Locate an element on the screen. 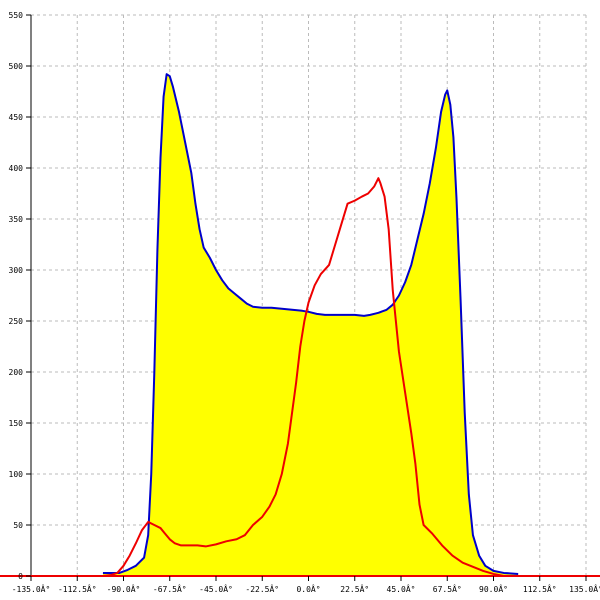 The width and height of the screenshot is (600, 600). y-tick-label: 500 is located at coordinates (16, 66).